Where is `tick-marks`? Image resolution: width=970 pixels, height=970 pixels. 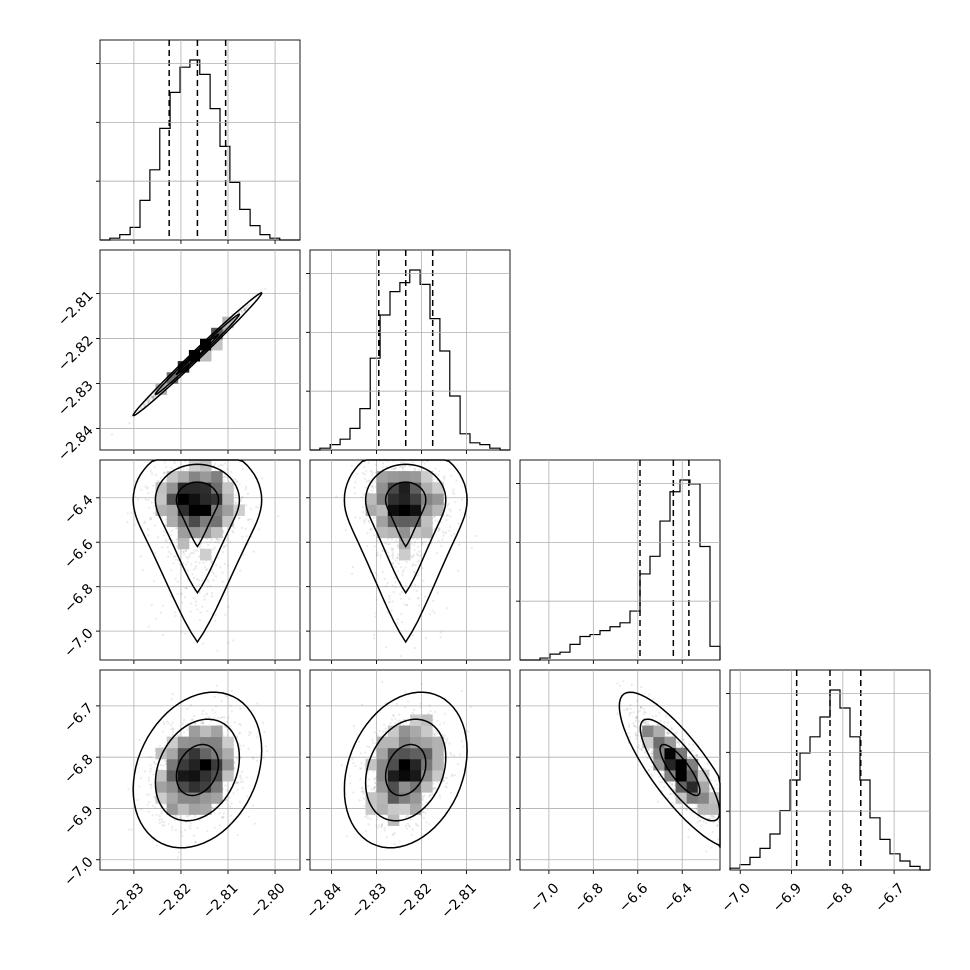 tick-marks is located at coordinates (817, 872).